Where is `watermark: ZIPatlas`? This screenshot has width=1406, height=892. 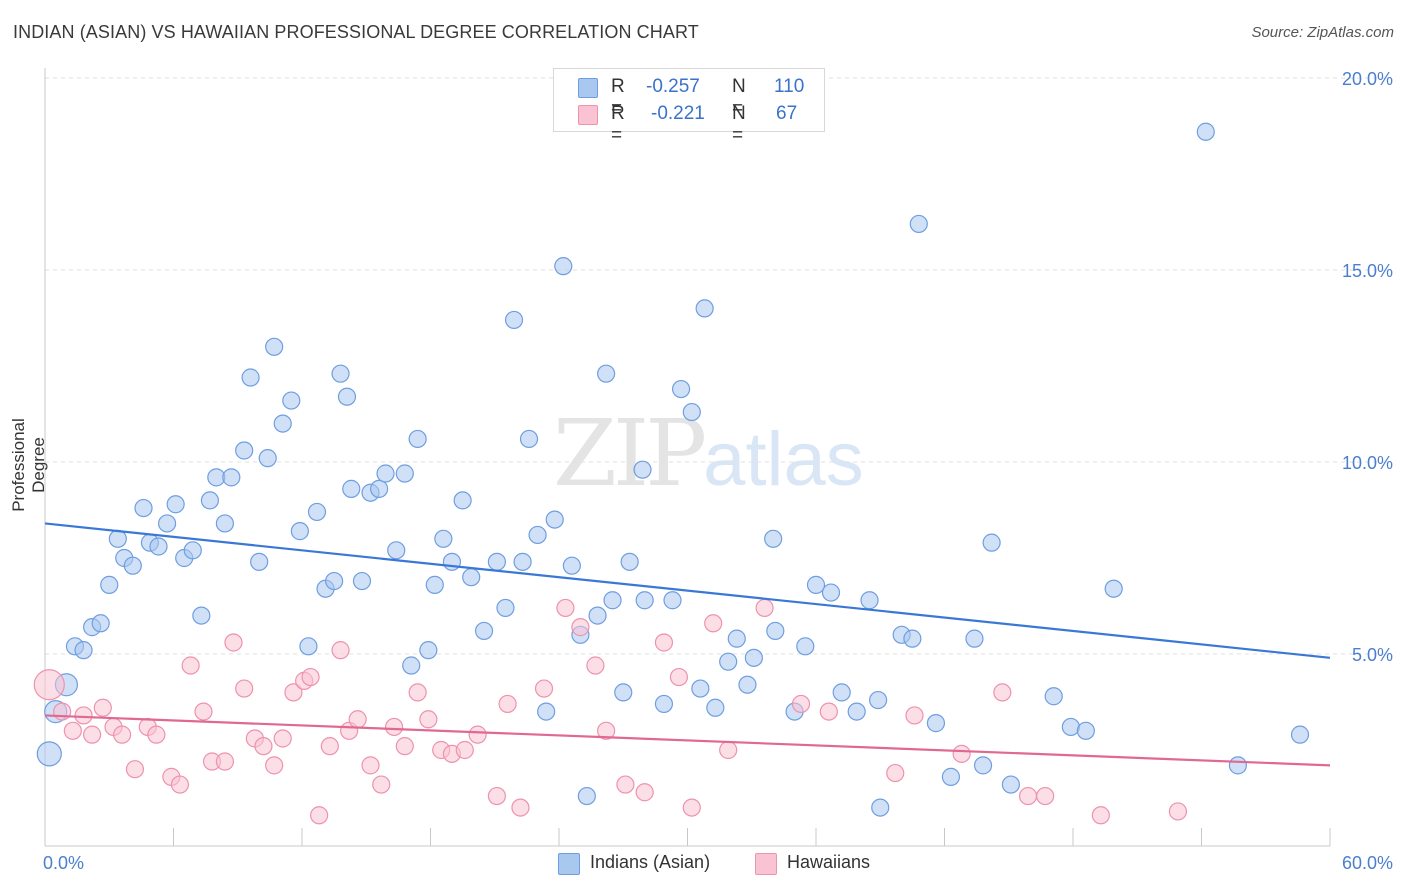 watermark: ZIPatlas is located at coordinates (708, 453).